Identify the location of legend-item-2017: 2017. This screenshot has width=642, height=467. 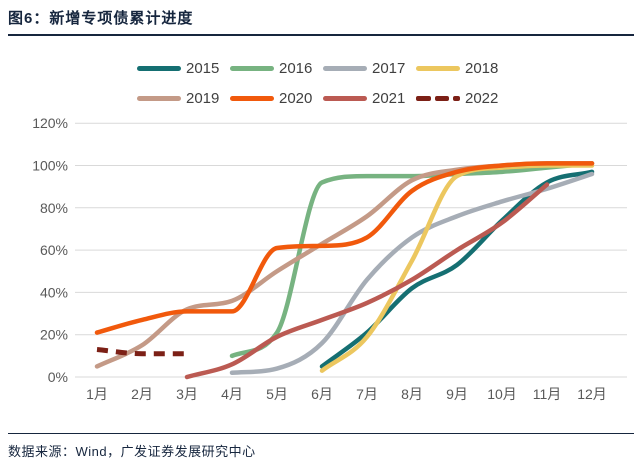
(369, 68).